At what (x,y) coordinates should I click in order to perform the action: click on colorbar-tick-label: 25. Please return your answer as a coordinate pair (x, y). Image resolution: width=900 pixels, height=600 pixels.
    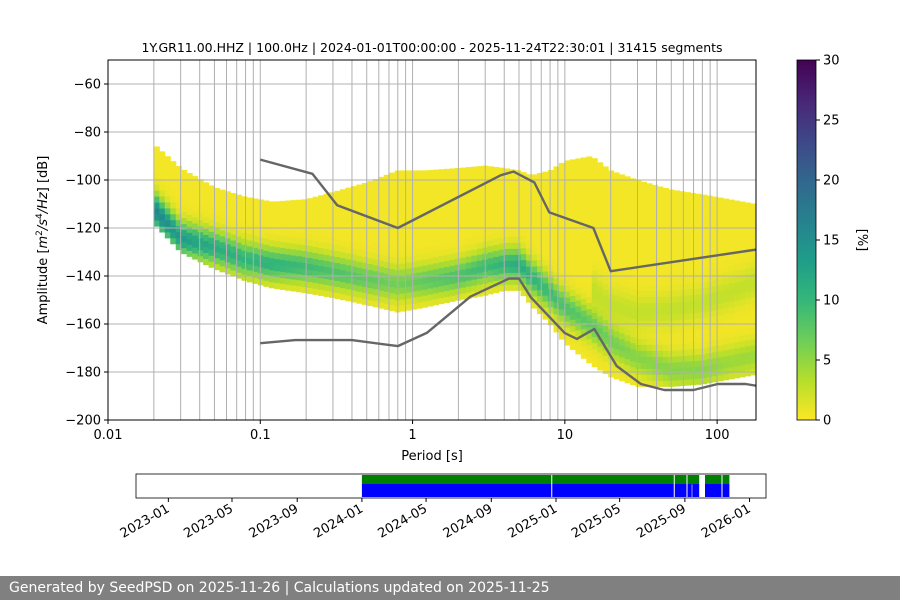
    Looking at the image, I should click on (831, 121).